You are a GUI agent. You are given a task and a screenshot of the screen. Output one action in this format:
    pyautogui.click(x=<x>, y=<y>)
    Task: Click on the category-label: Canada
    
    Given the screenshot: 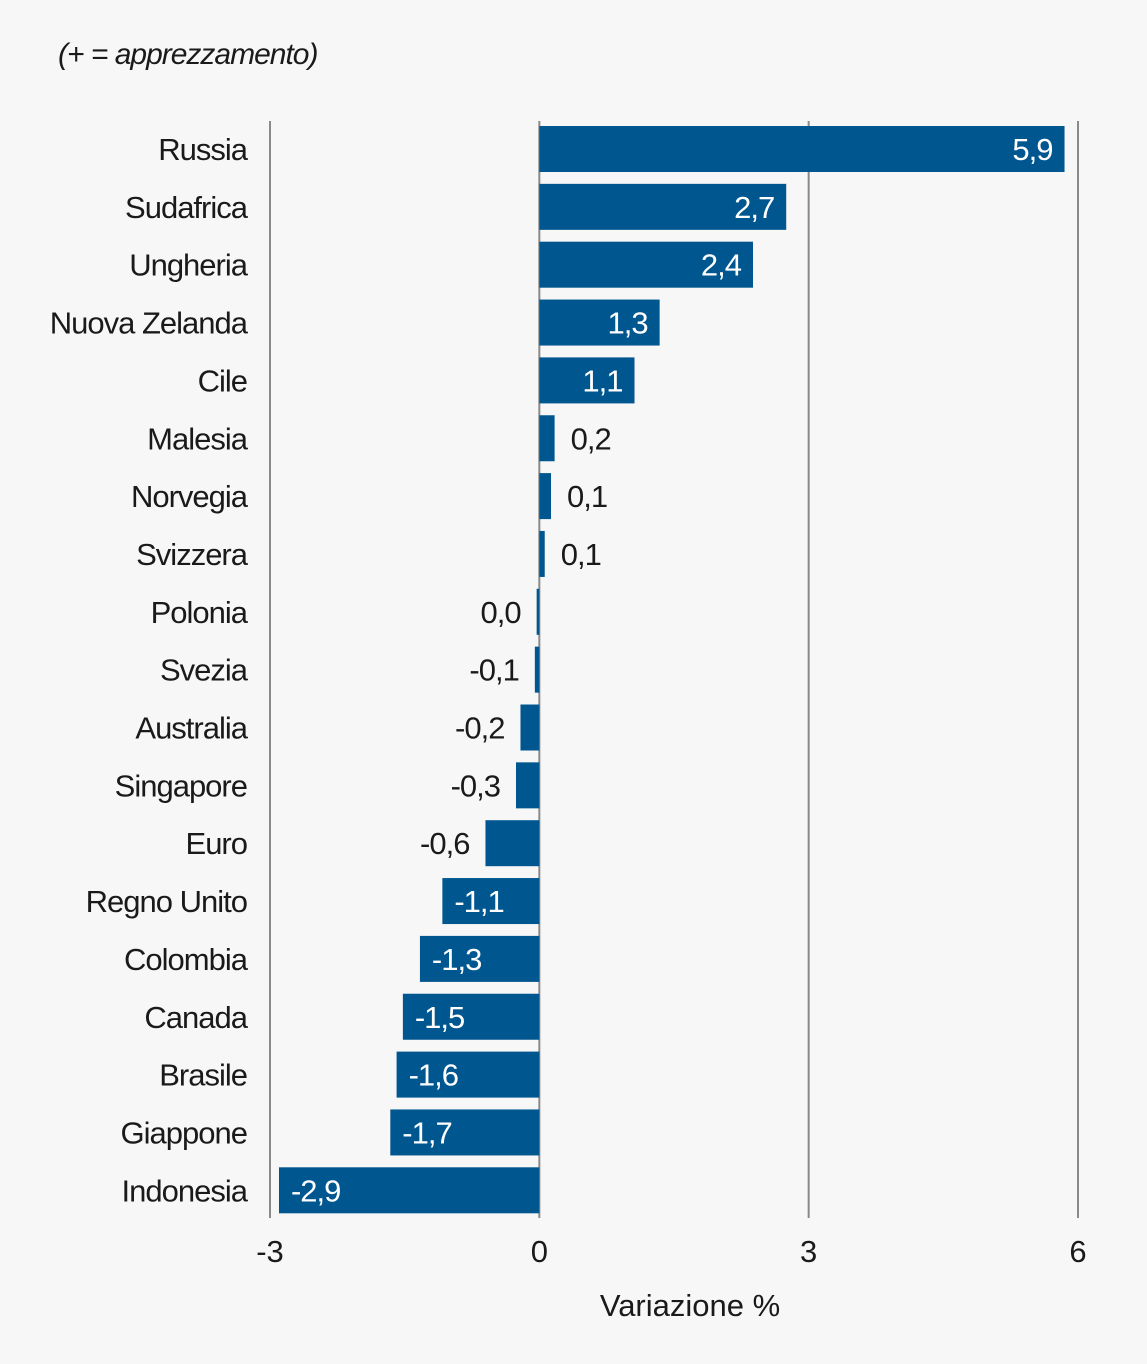 What is the action you would take?
    pyautogui.click(x=196, y=1017)
    